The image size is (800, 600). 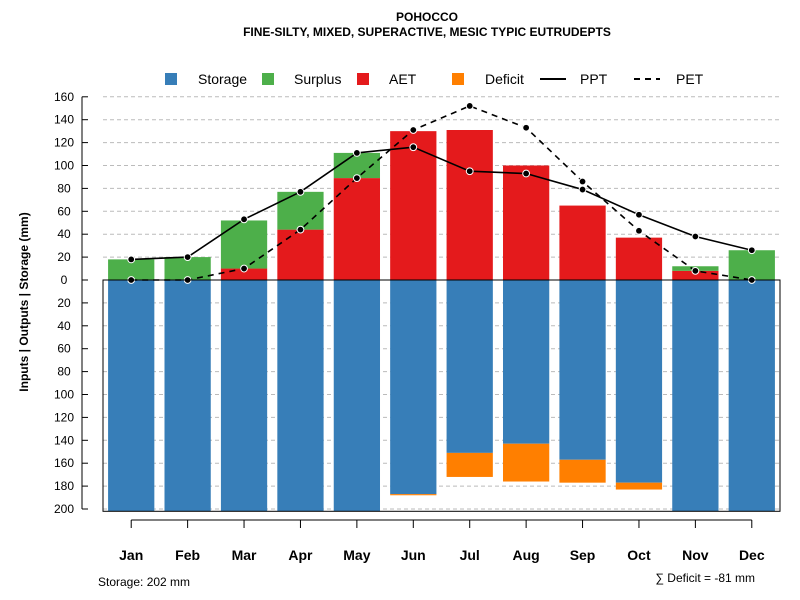 I want to click on month-label: Jun, so click(x=413, y=555).